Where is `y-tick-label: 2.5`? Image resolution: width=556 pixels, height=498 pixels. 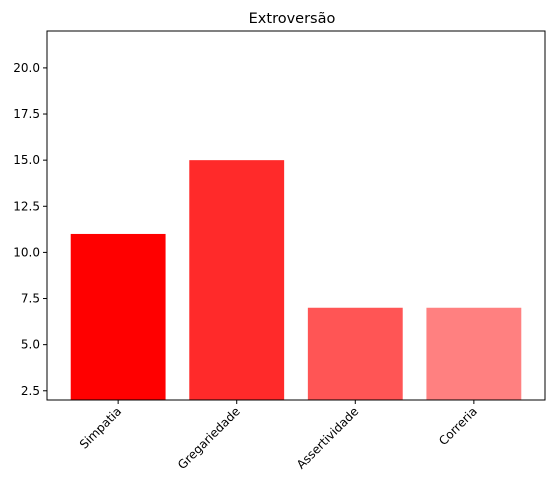
y-tick-label: 2.5 is located at coordinates (30, 391).